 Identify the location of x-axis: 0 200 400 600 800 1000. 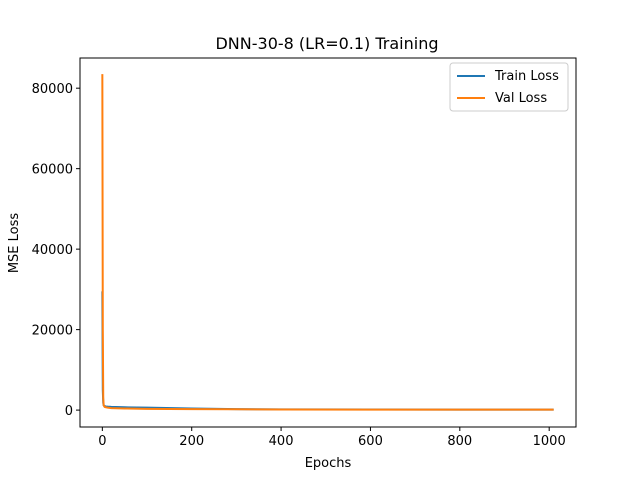
(332, 438).